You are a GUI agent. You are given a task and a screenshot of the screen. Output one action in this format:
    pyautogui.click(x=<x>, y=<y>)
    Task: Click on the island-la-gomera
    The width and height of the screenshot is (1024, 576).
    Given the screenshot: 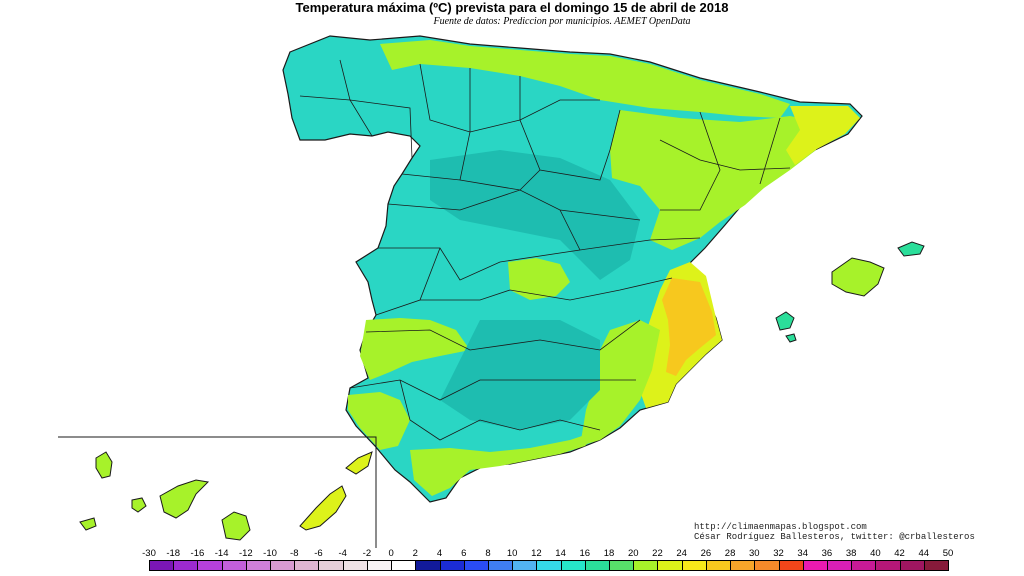 What is the action you would take?
    pyautogui.click(x=139, y=505)
    